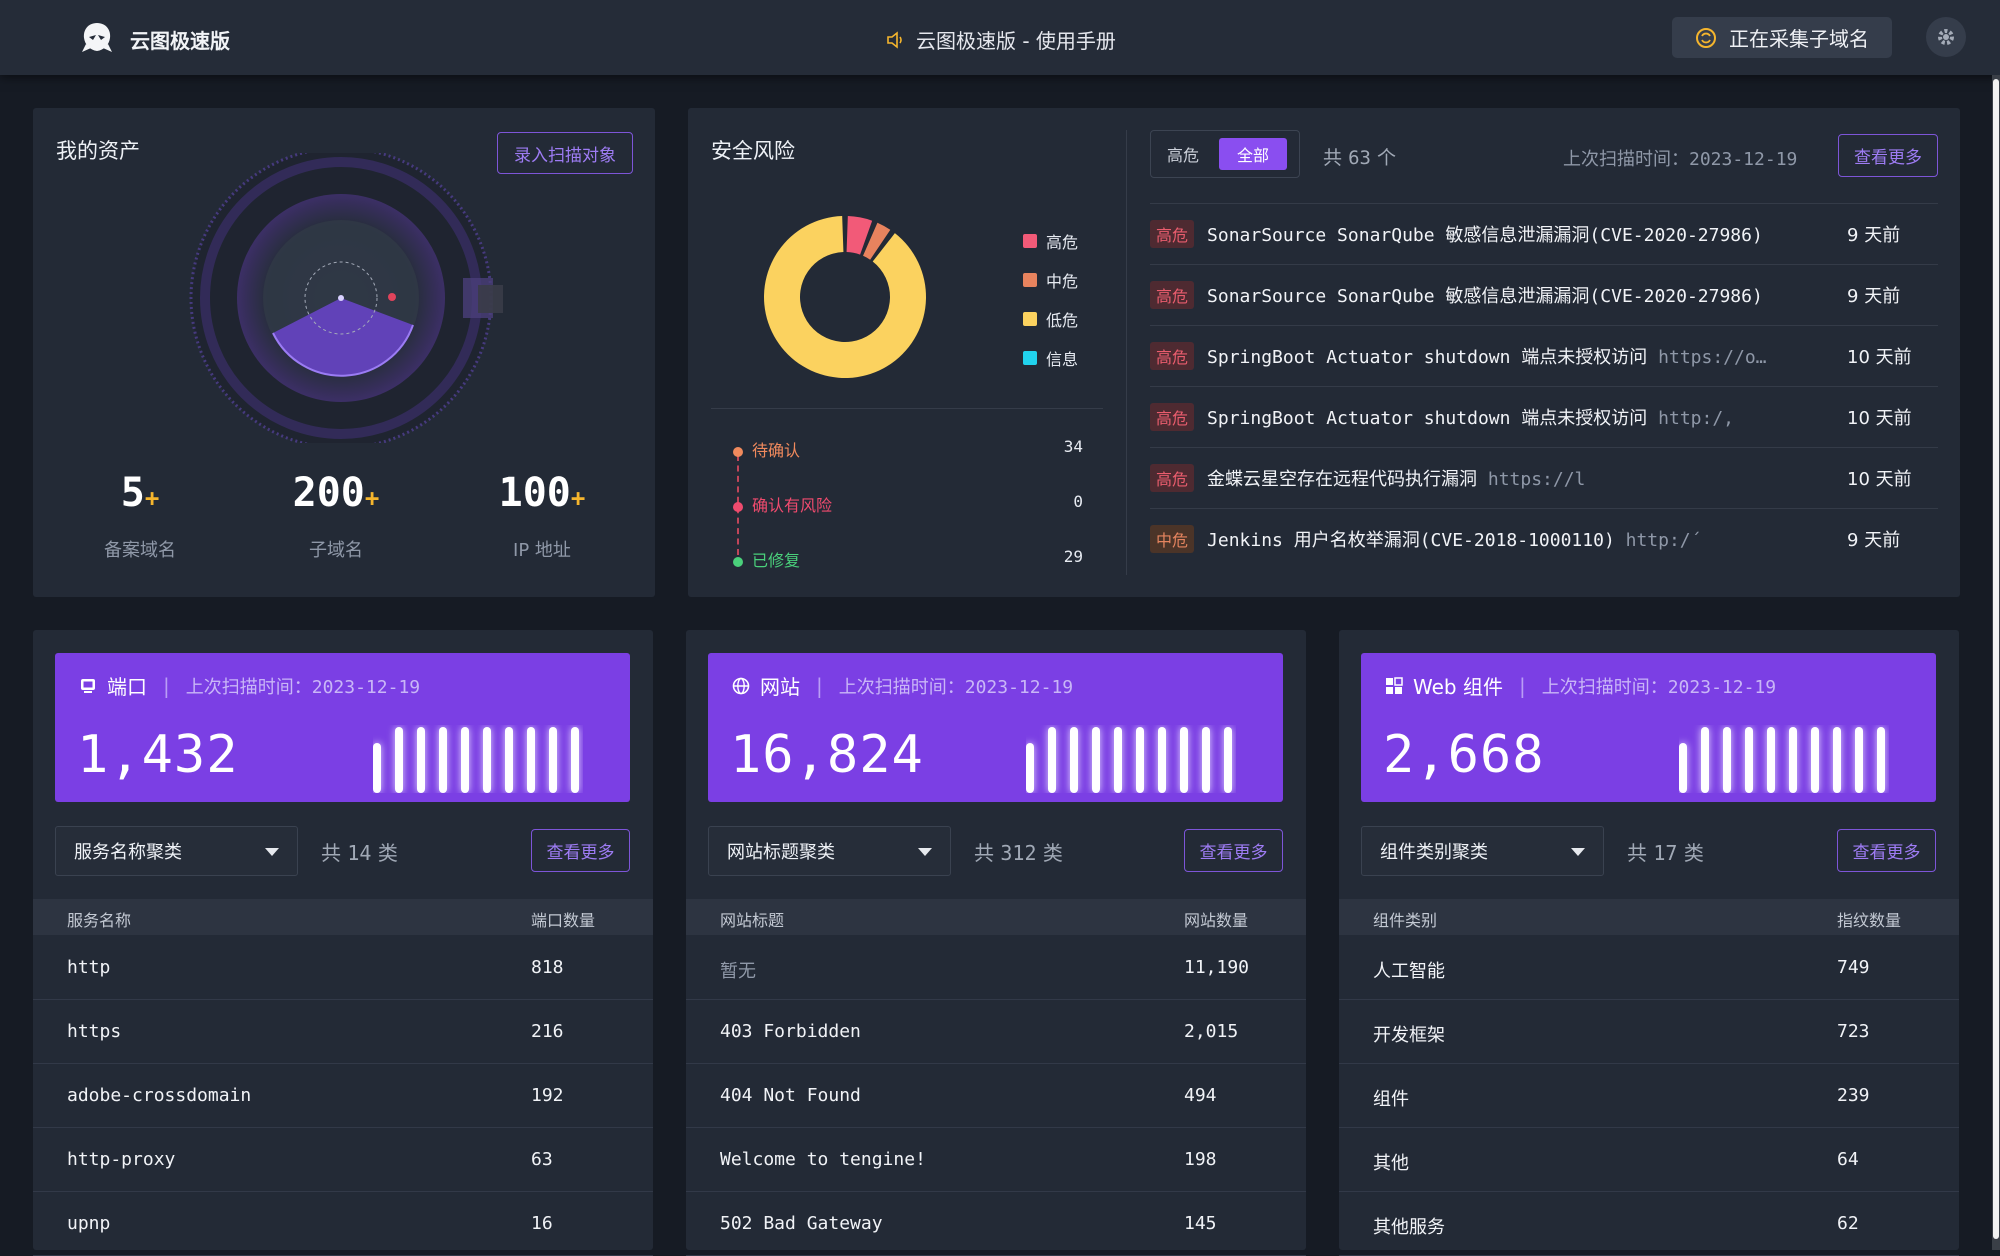  Describe the element at coordinates (1182, 155) in the screenshot. I see `filter-high: 高危` at that location.